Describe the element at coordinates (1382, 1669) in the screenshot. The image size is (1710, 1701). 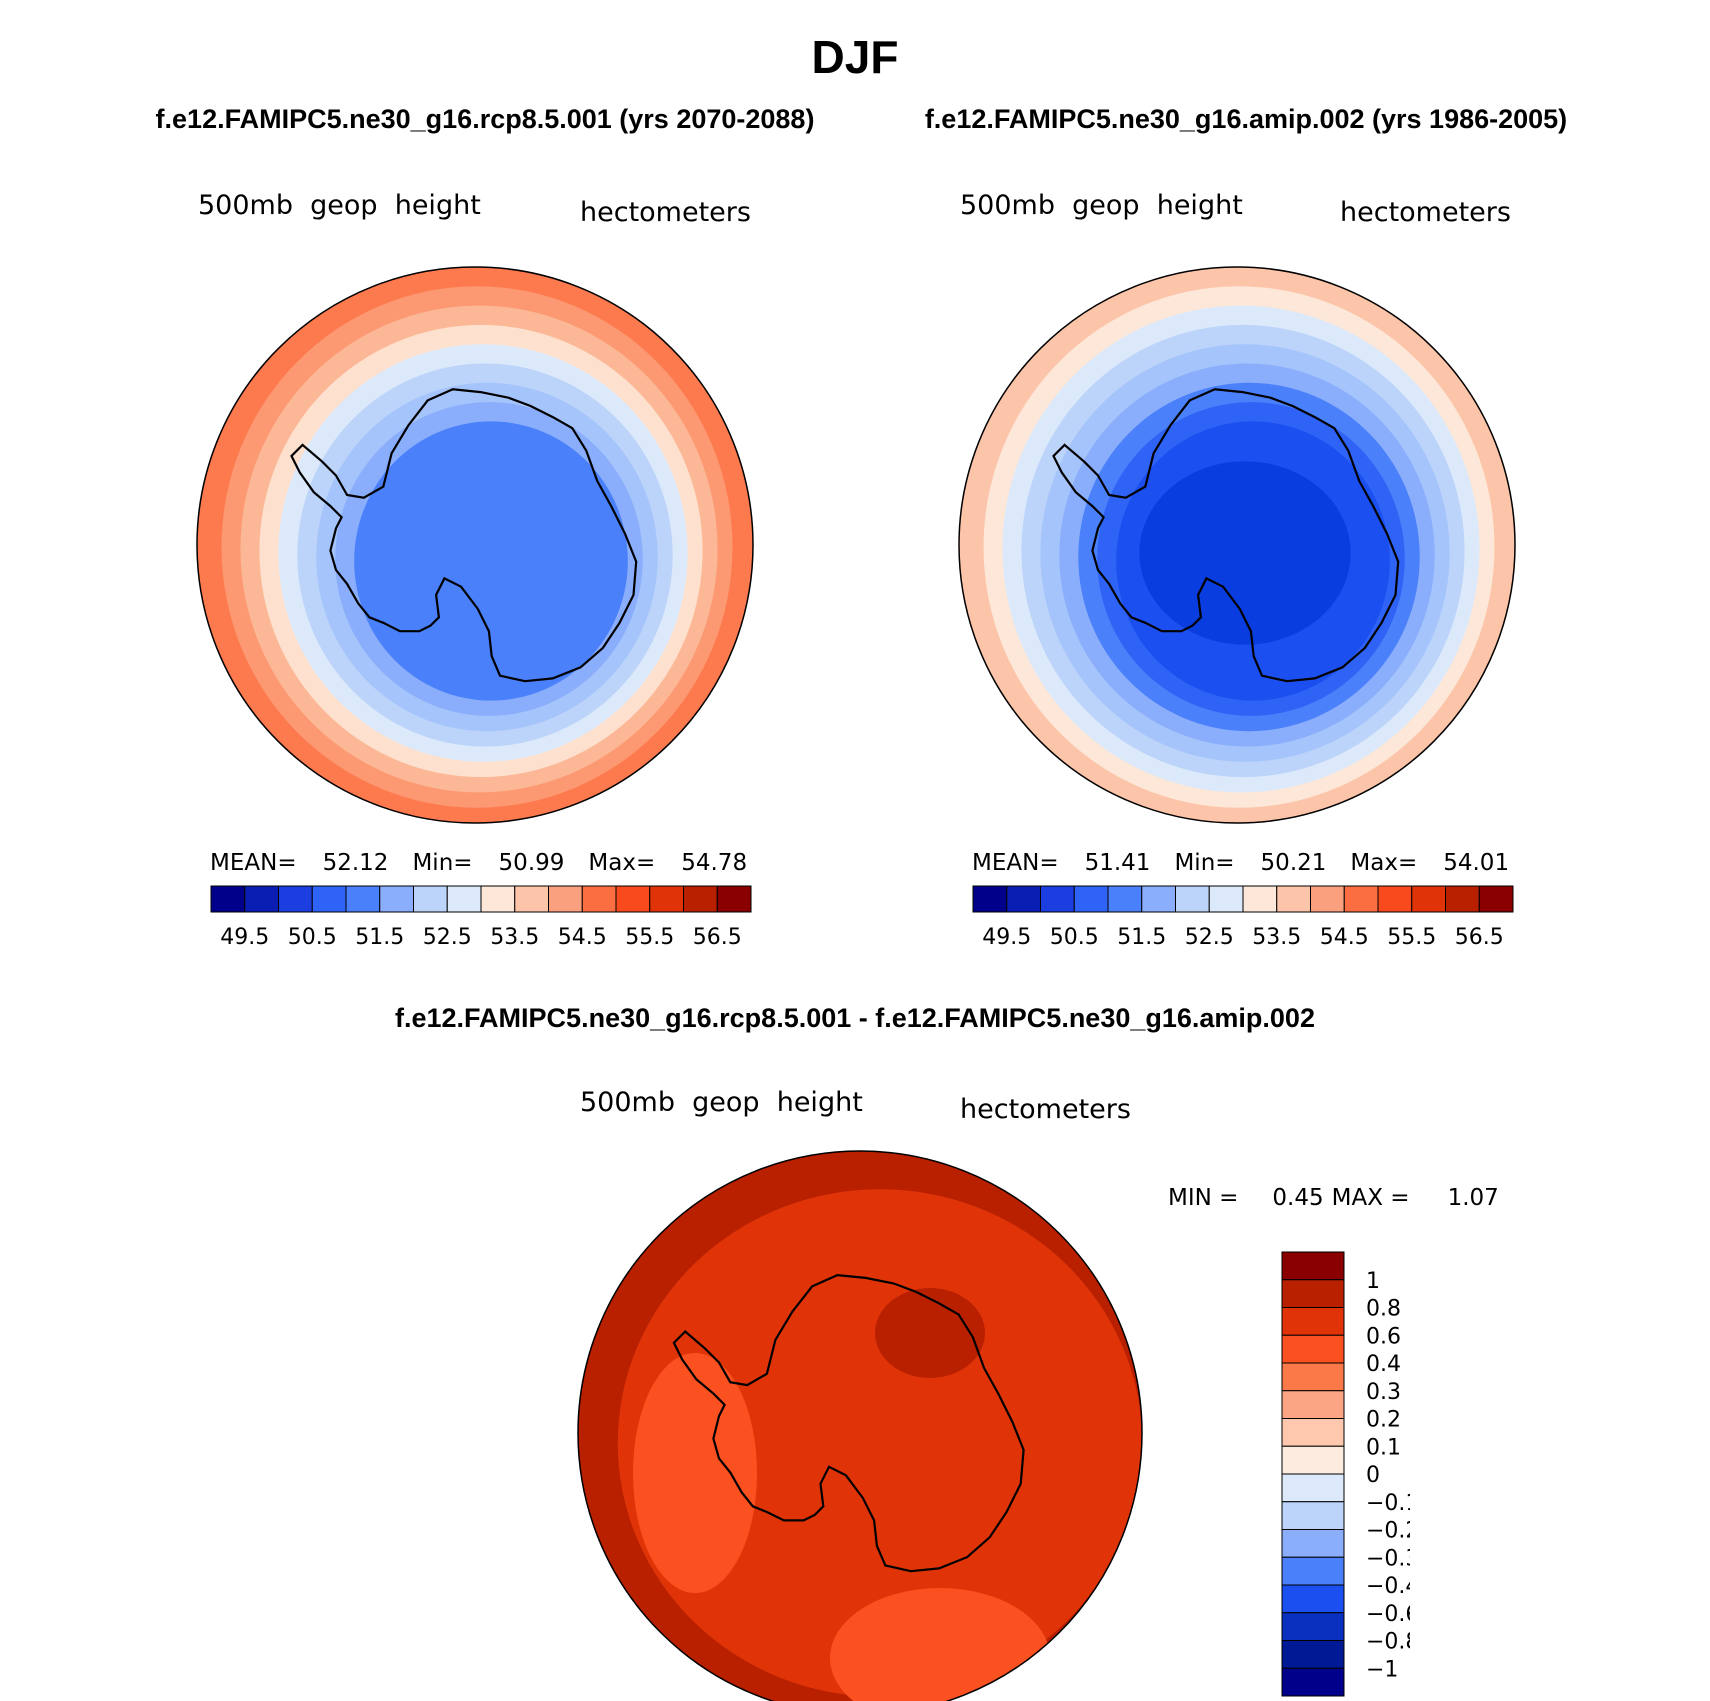
I see `colorbar-tick-label: −1` at that location.